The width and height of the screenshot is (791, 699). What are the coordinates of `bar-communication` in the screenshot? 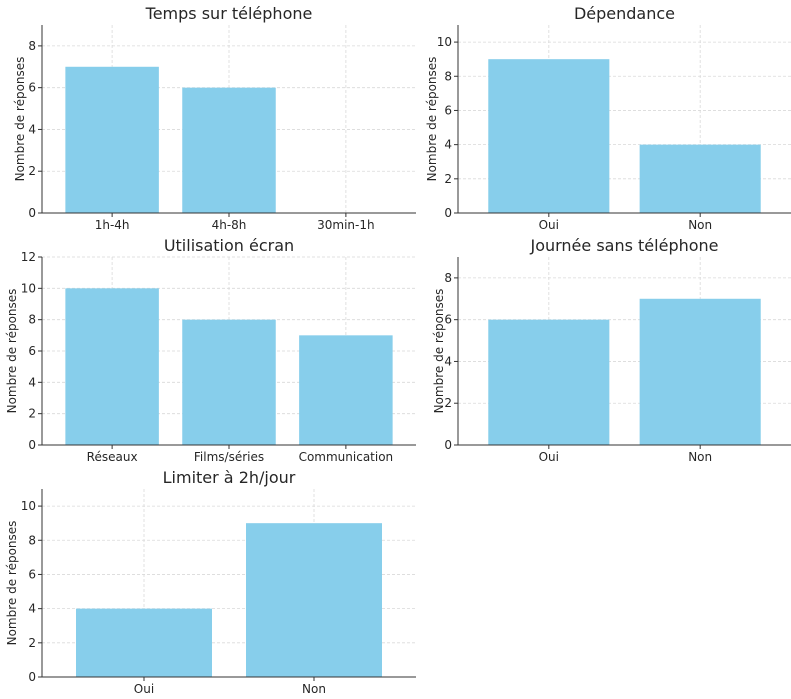 It's located at (346, 390).